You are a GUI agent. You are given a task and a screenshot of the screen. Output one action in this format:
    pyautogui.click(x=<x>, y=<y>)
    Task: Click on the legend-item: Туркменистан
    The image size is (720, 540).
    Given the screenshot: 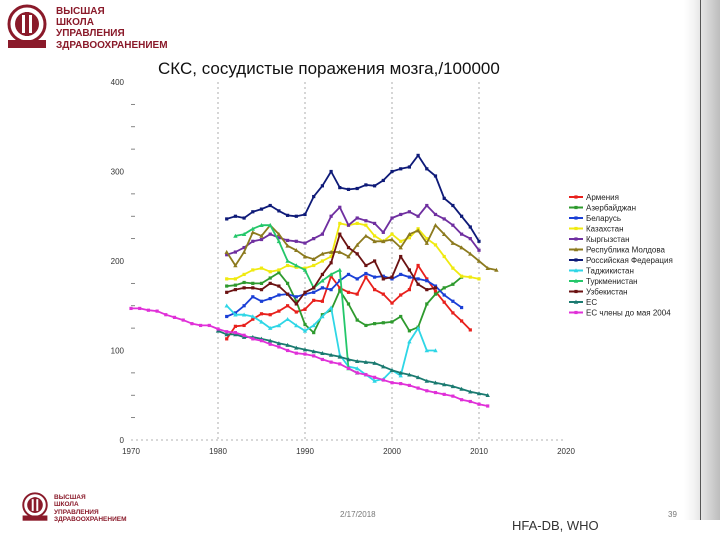 What is the action you would take?
    pyautogui.click(x=603, y=281)
    